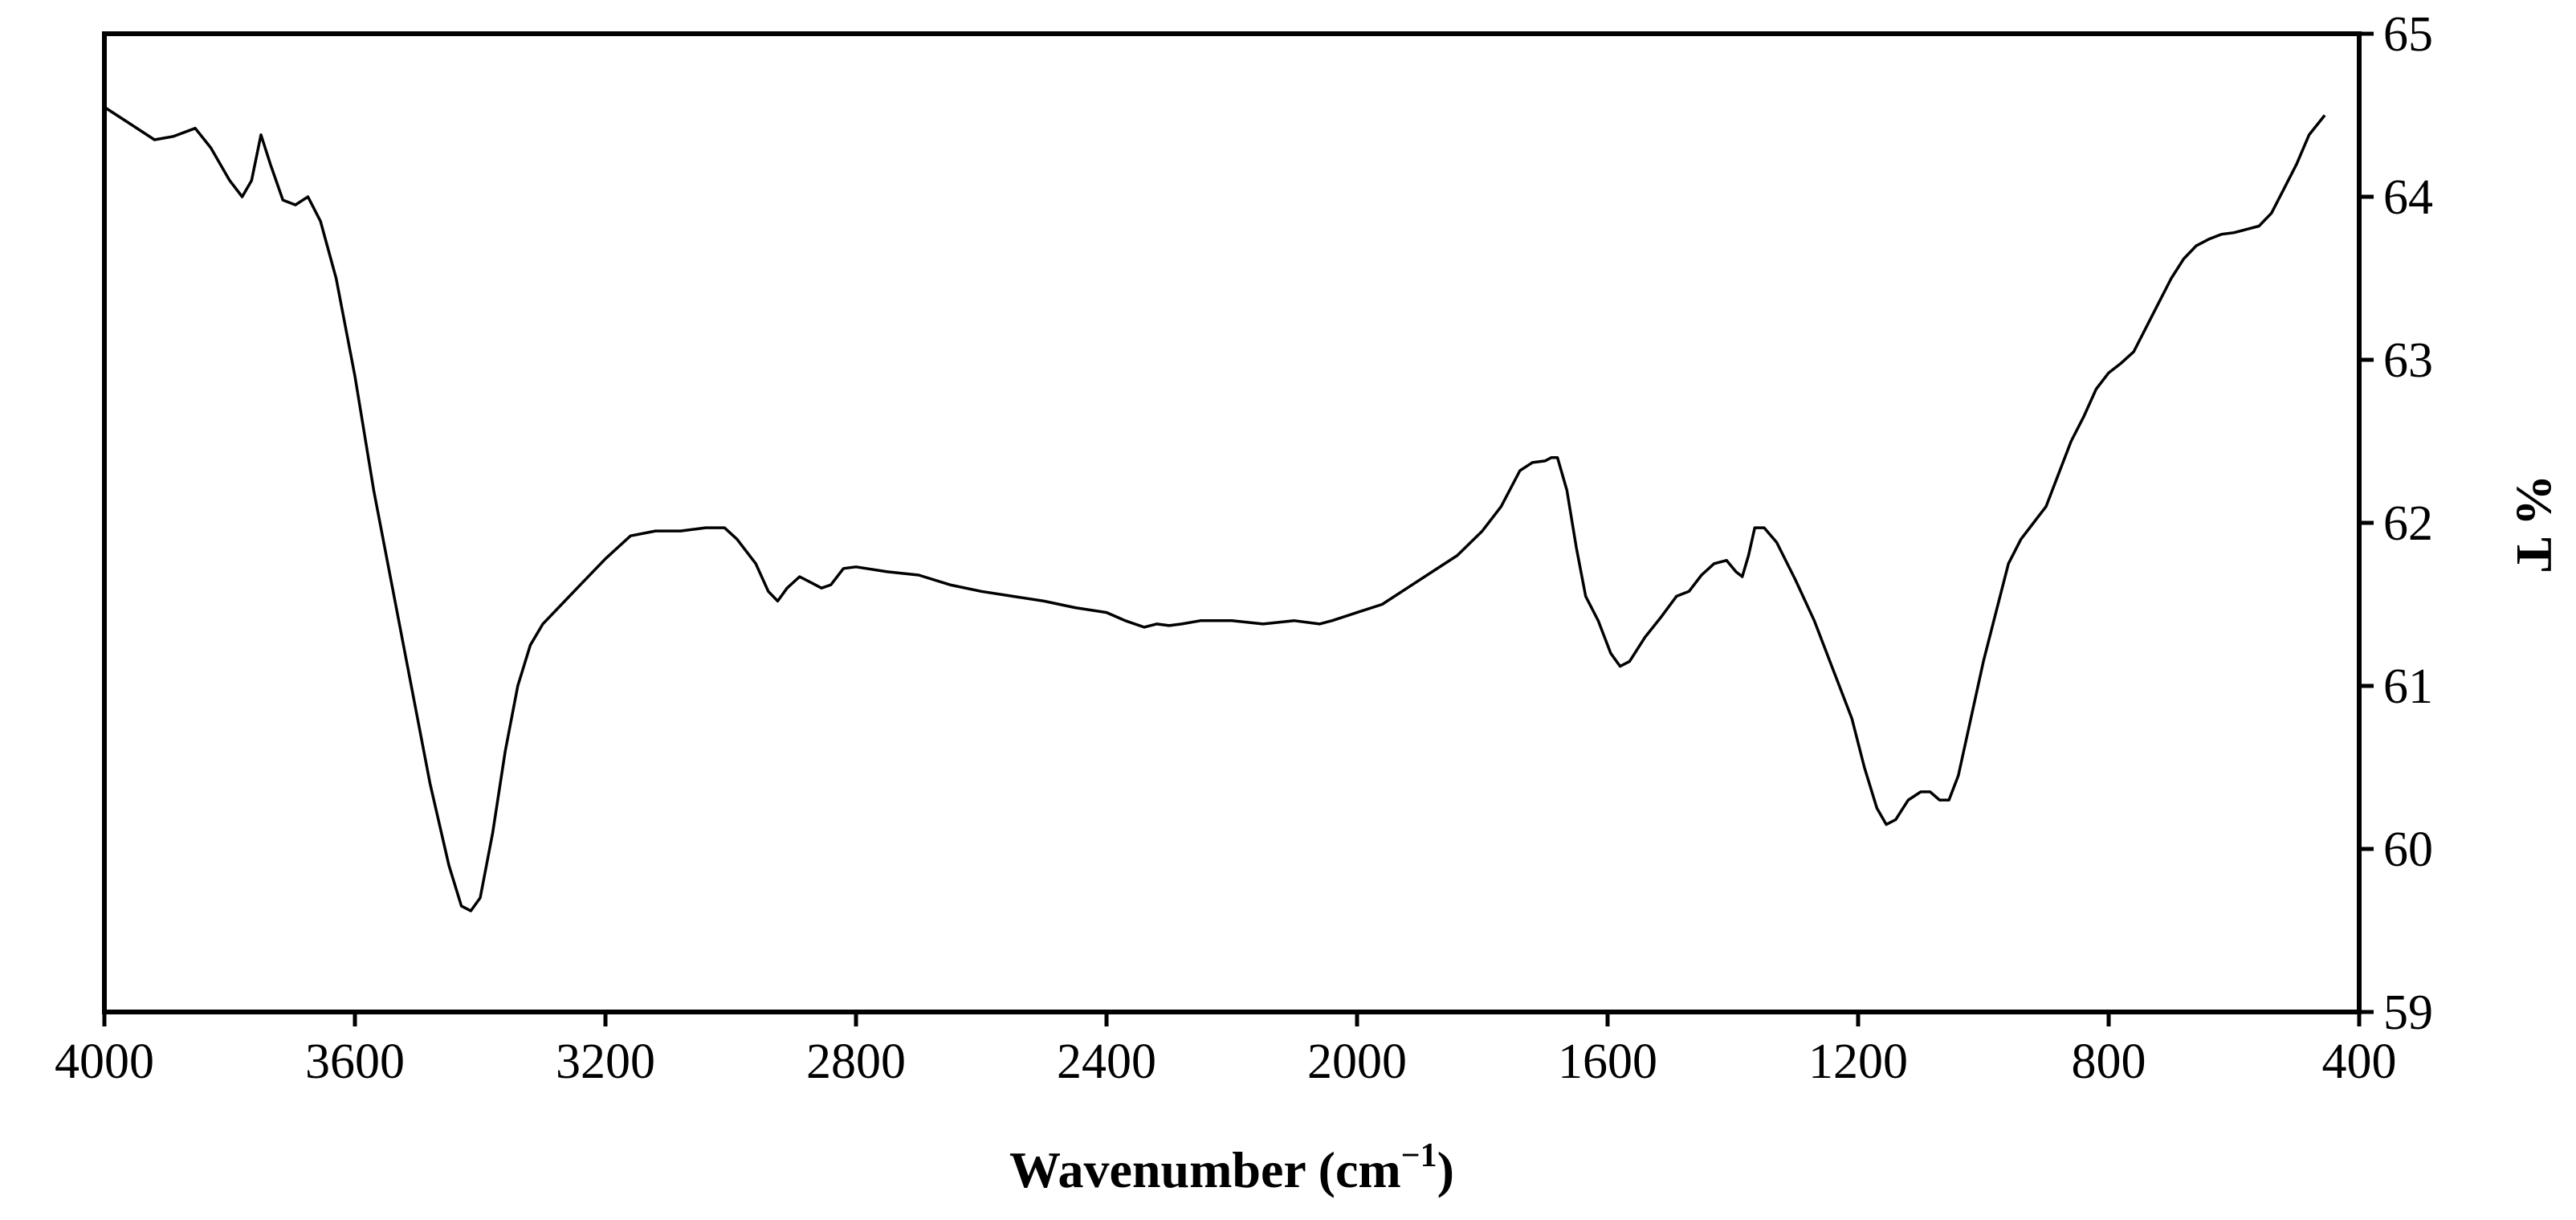 This screenshot has height=1220, width=2576. What do you see at coordinates (856, 1061) in the screenshot?
I see `x-tick-label: 2800` at bounding box center [856, 1061].